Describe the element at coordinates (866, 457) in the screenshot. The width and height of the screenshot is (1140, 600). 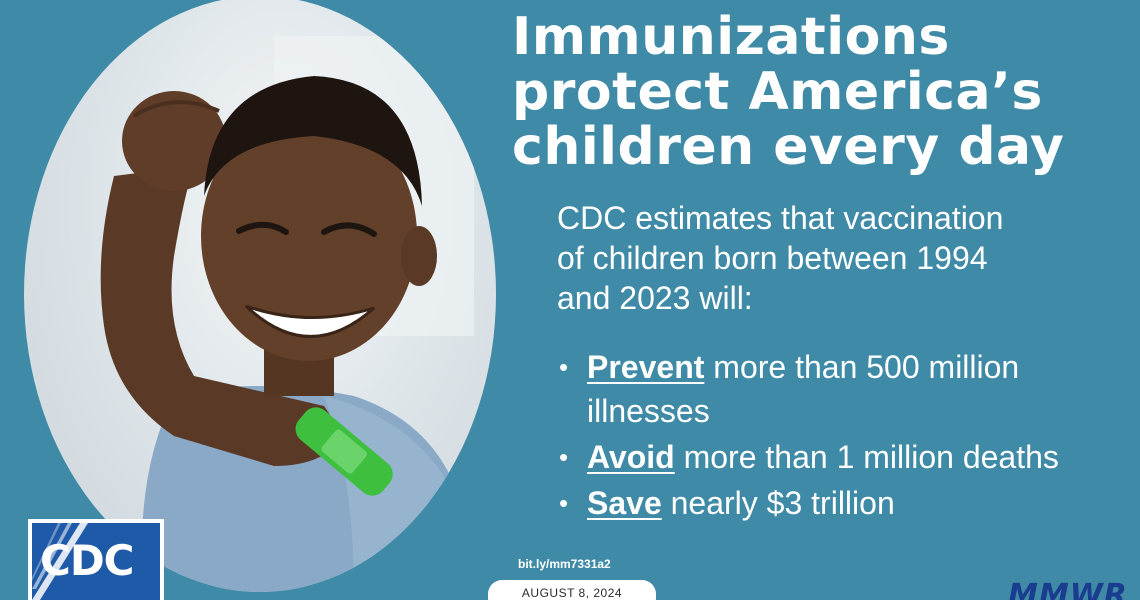
I see `bullet-text-avoid: more than 1 million deaths` at that location.